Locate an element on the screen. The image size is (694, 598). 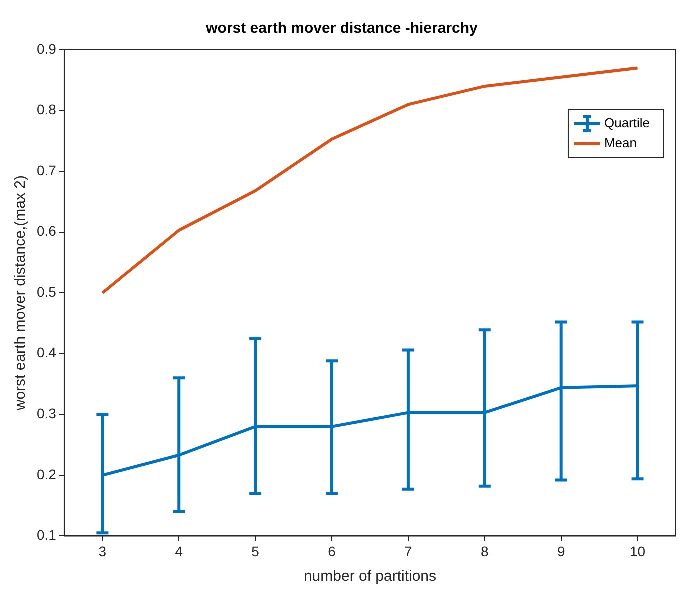
x-tick-label: 6 is located at coordinates (332, 551).